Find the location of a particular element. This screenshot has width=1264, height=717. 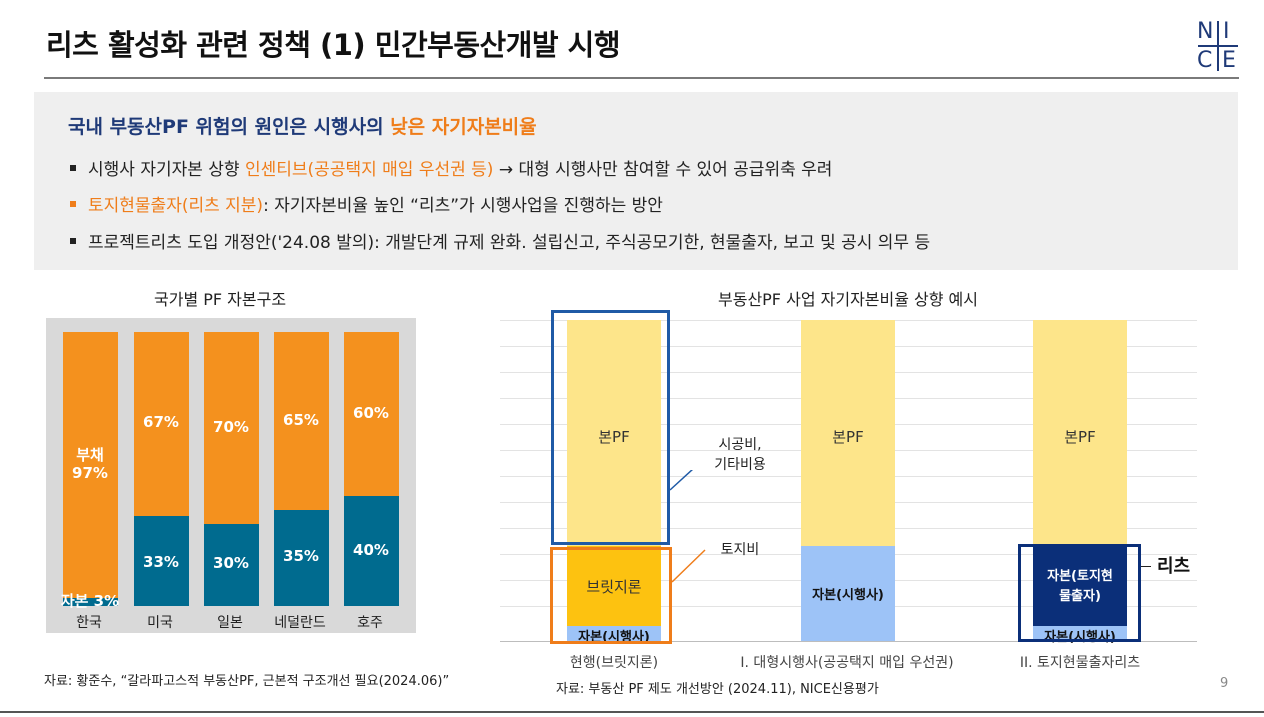

right-chart-title: 부동산PF 사업 자기자본비율 상향 예시 is located at coordinates (848, 299).